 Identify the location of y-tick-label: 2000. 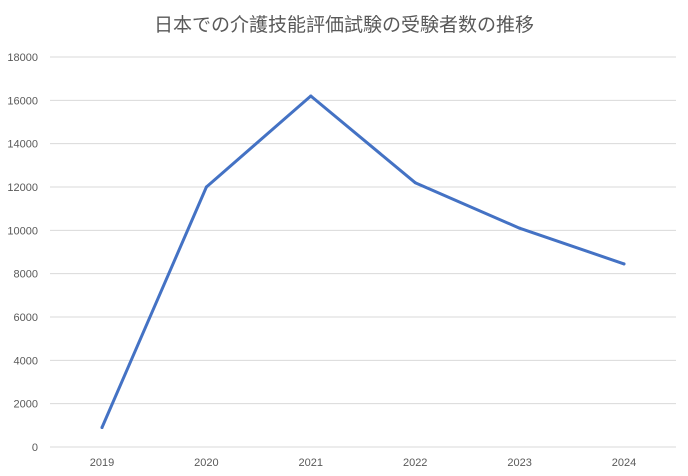
(26, 405).